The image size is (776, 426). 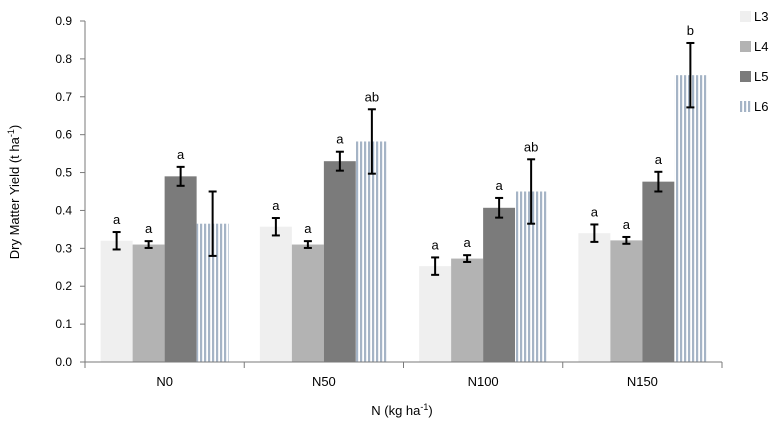 What do you see at coordinates (761, 16) in the screenshot?
I see `legend-label: L3` at bounding box center [761, 16].